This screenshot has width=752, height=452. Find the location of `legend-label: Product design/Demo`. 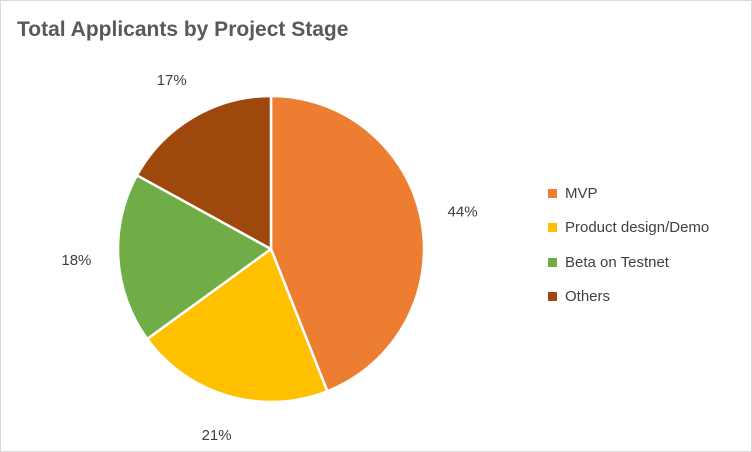

legend-label: Product design/Demo is located at coordinates (637, 227).